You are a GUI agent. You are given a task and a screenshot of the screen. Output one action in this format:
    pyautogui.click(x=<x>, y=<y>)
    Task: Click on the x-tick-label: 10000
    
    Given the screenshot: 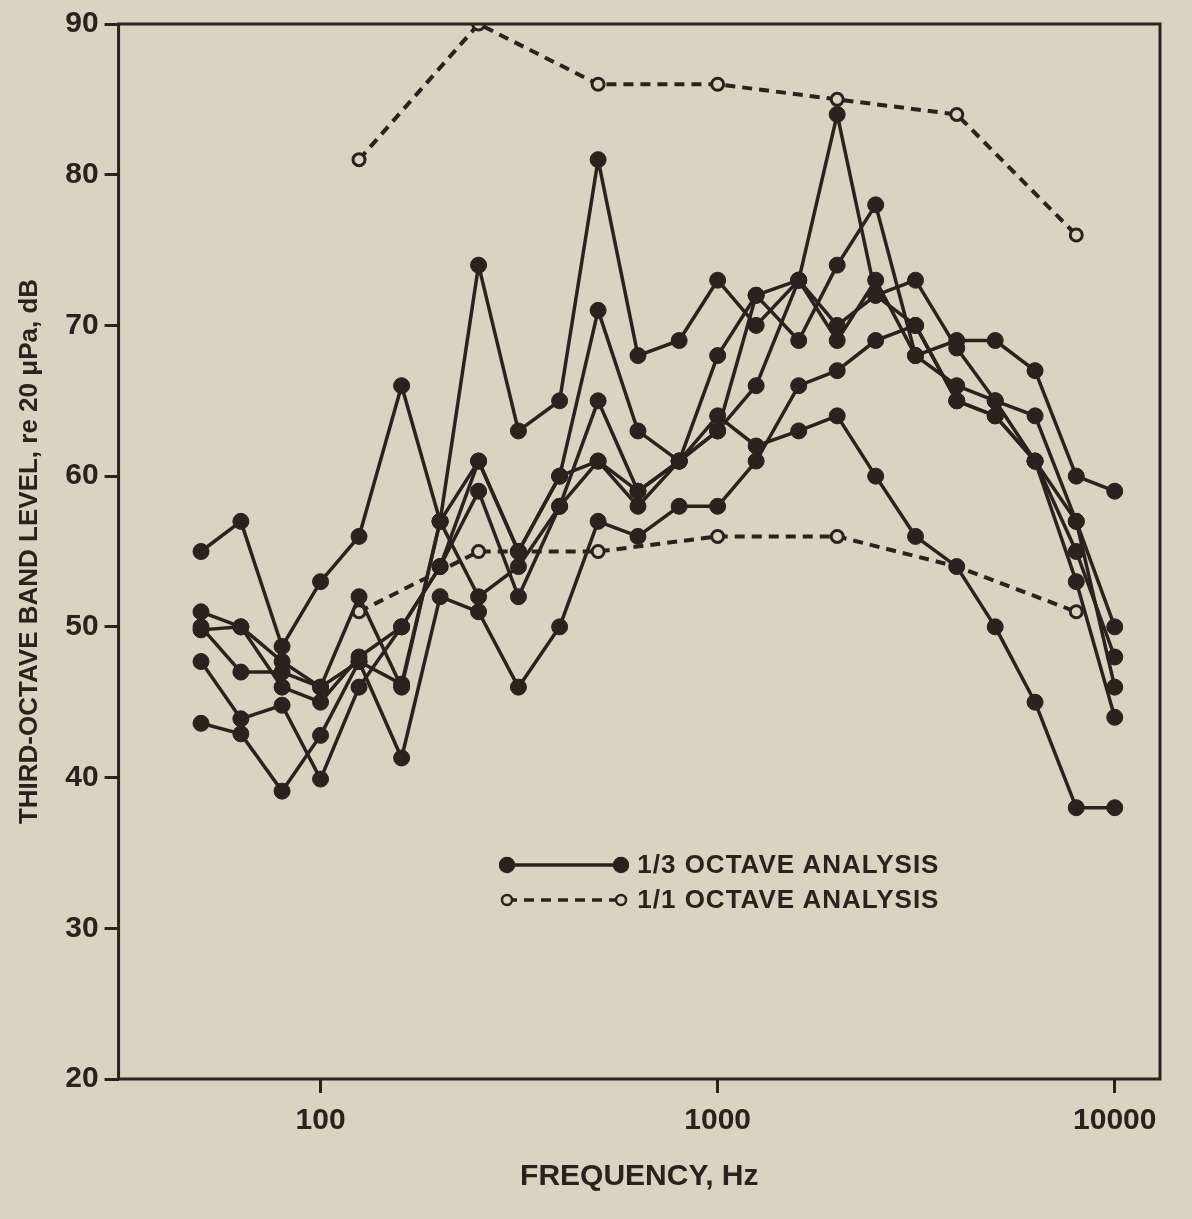 What is the action you would take?
    pyautogui.click(x=1115, y=1119)
    